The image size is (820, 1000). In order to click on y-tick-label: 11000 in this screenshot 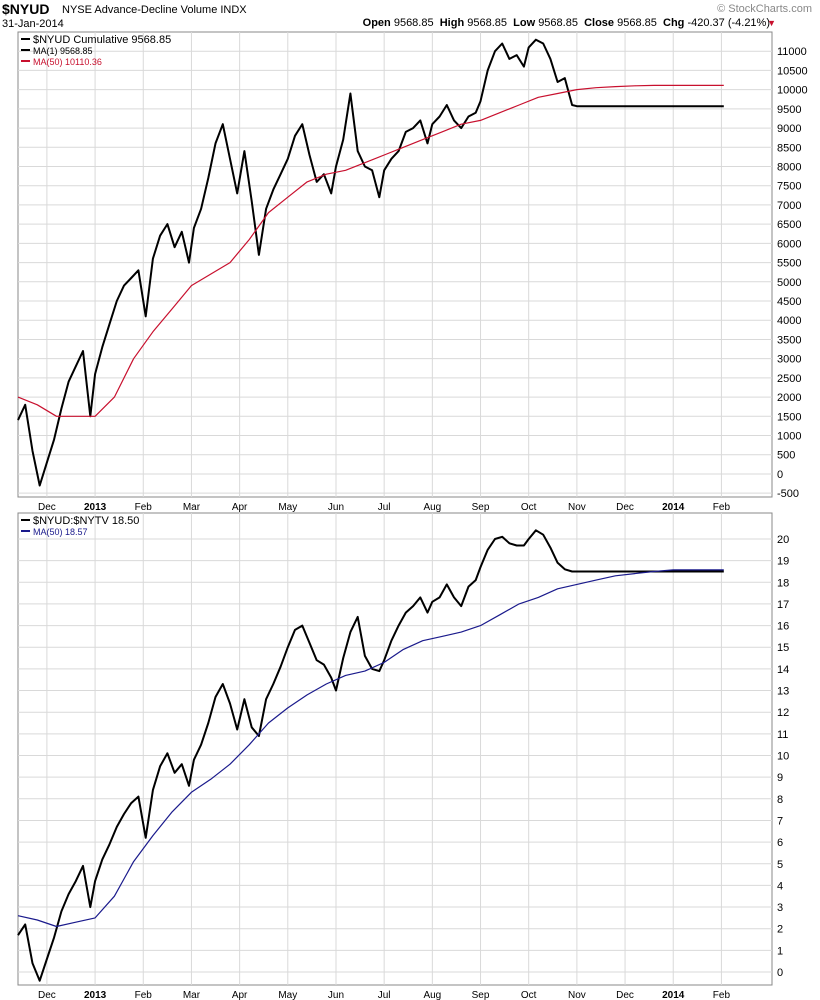, I will do `click(792, 52)`.